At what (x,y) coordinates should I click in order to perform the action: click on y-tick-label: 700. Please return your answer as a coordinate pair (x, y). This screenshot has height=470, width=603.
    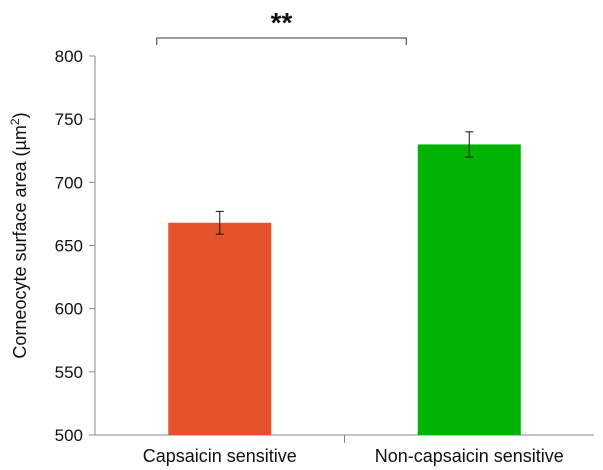
    Looking at the image, I should click on (69, 182).